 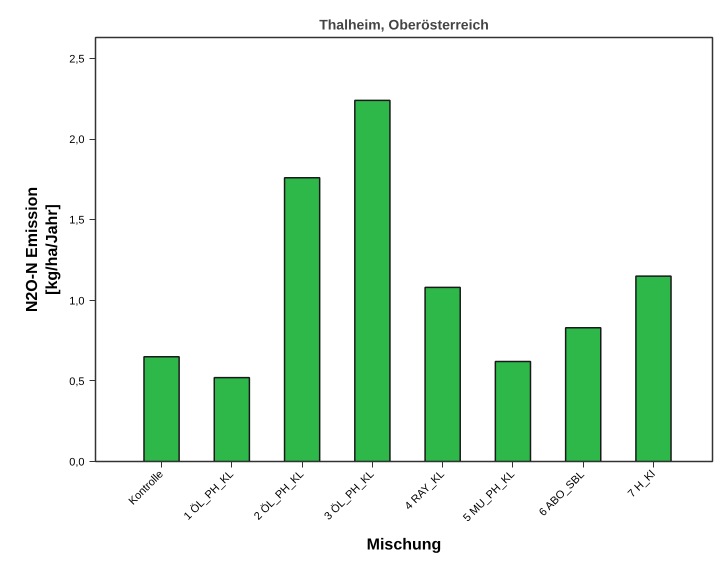 I want to click on y-tick-label: 2,5, so click(x=77, y=59).